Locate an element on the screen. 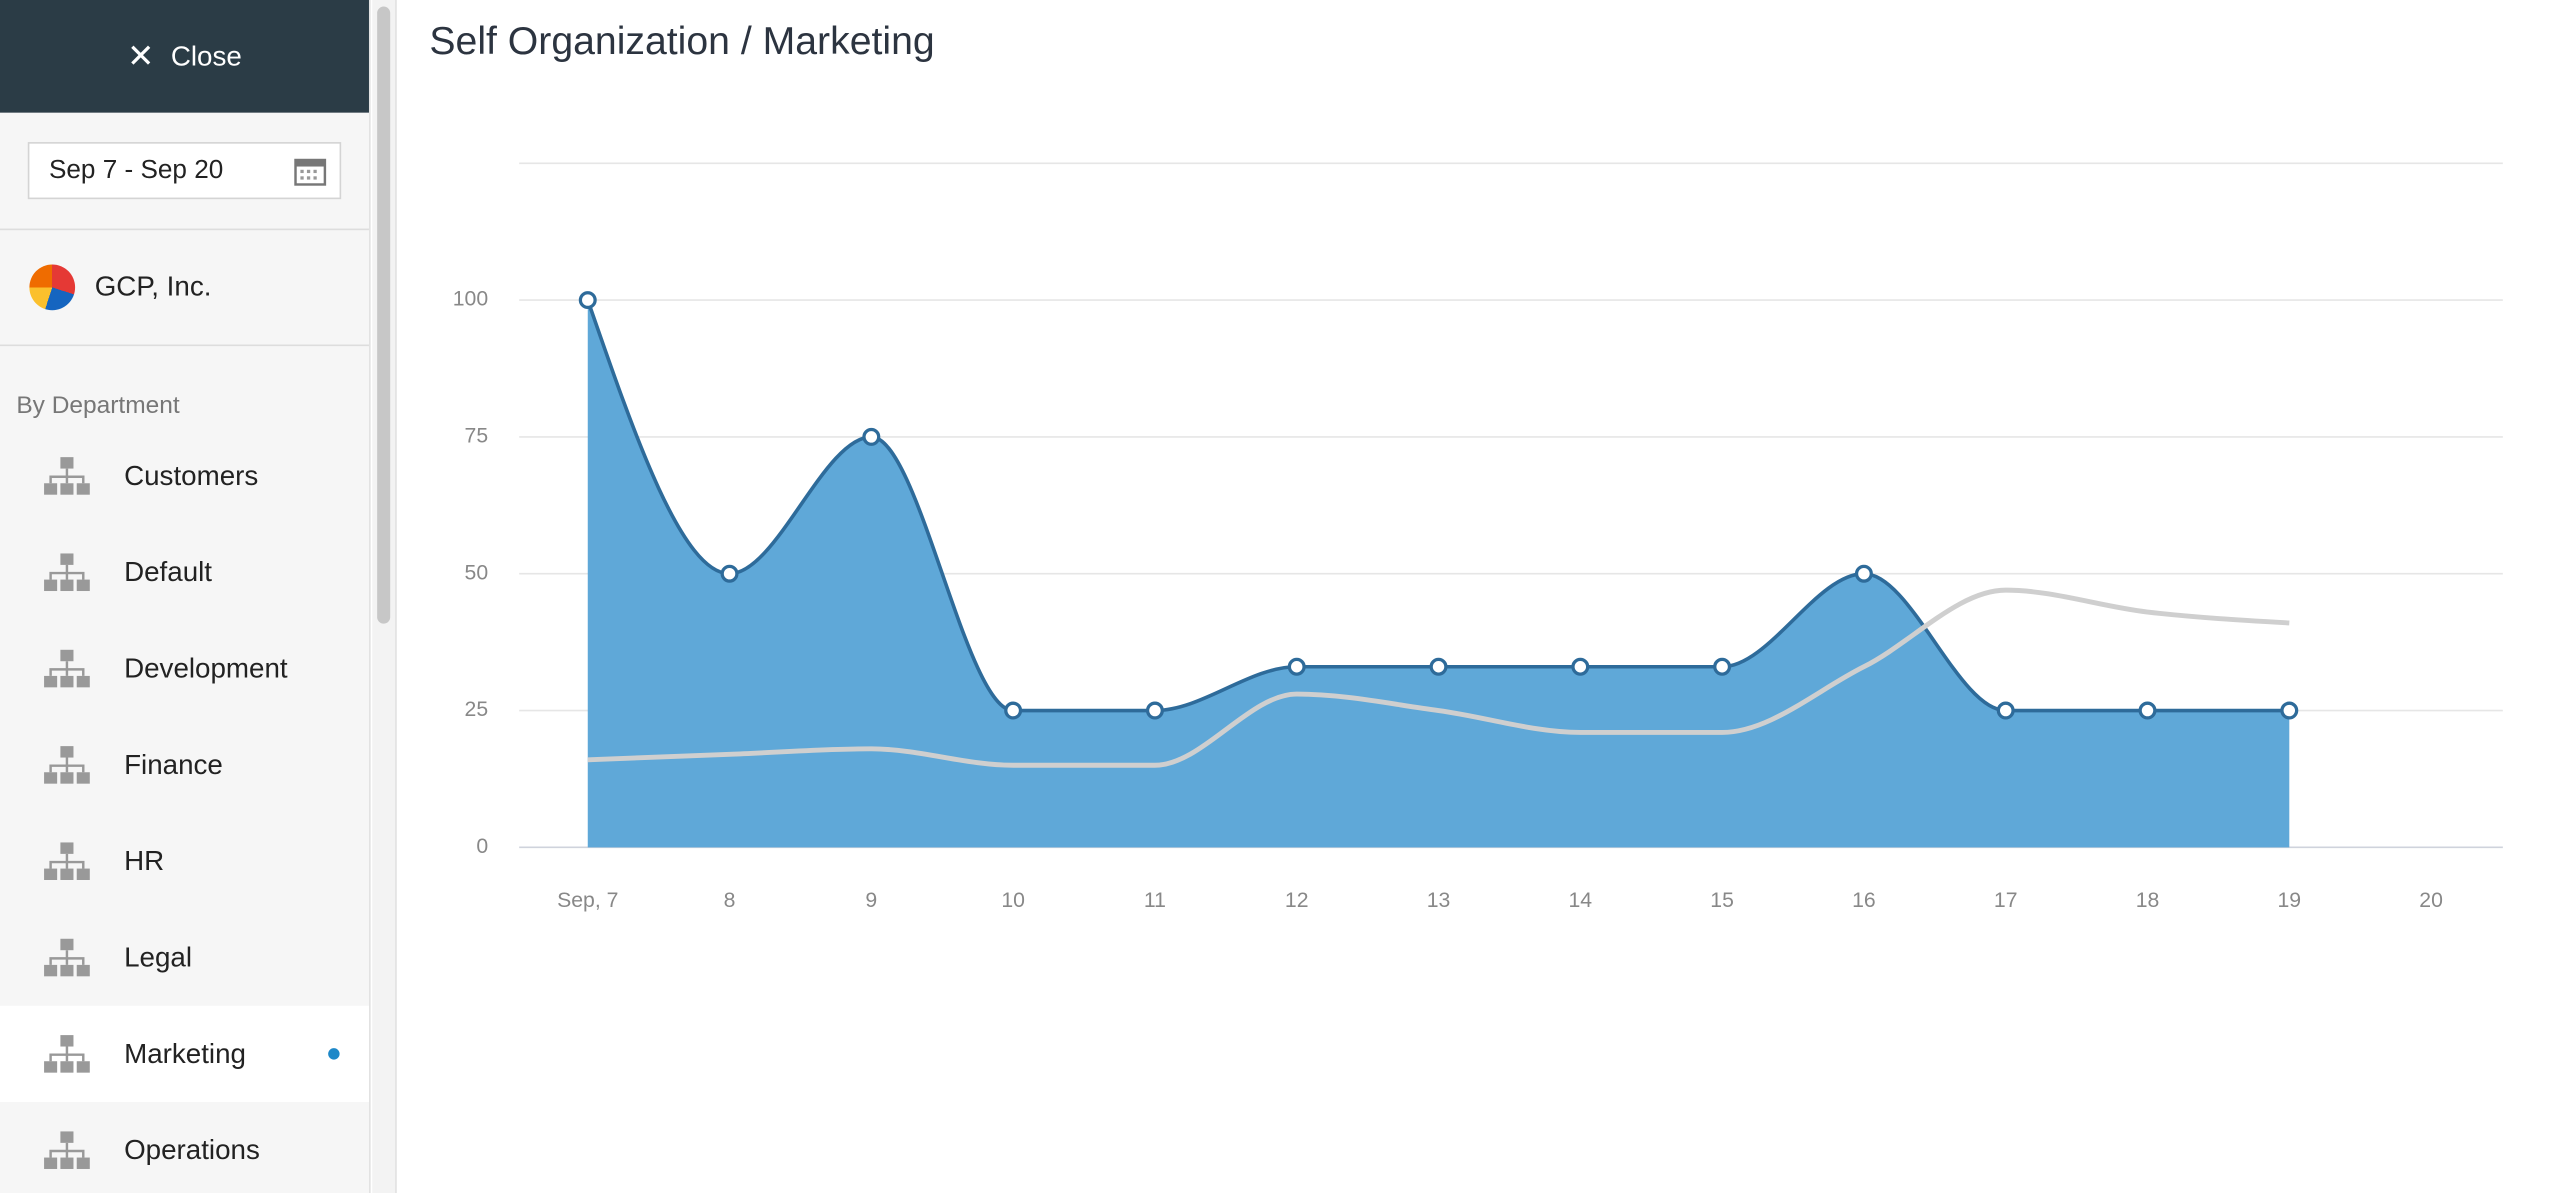 Image resolution: width=2560 pixels, height=1193 pixels. scrollbar is located at coordinates (384, 596).